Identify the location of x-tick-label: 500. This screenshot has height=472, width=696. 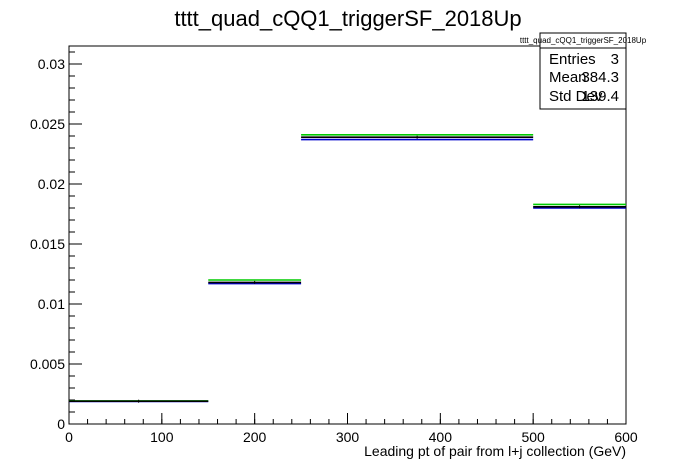
(533, 437).